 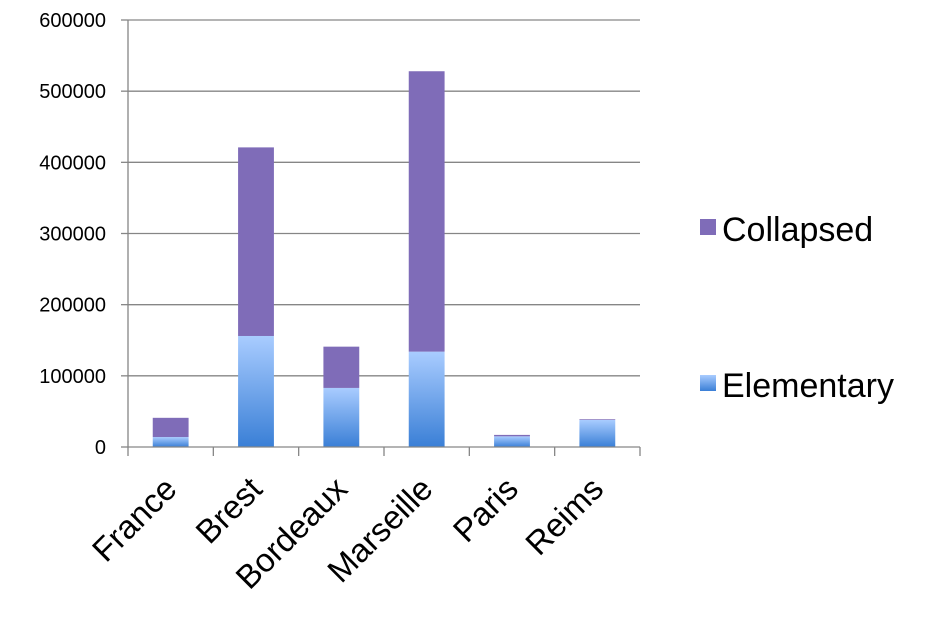 I want to click on x-category-label: Paris, so click(x=485, y=509).